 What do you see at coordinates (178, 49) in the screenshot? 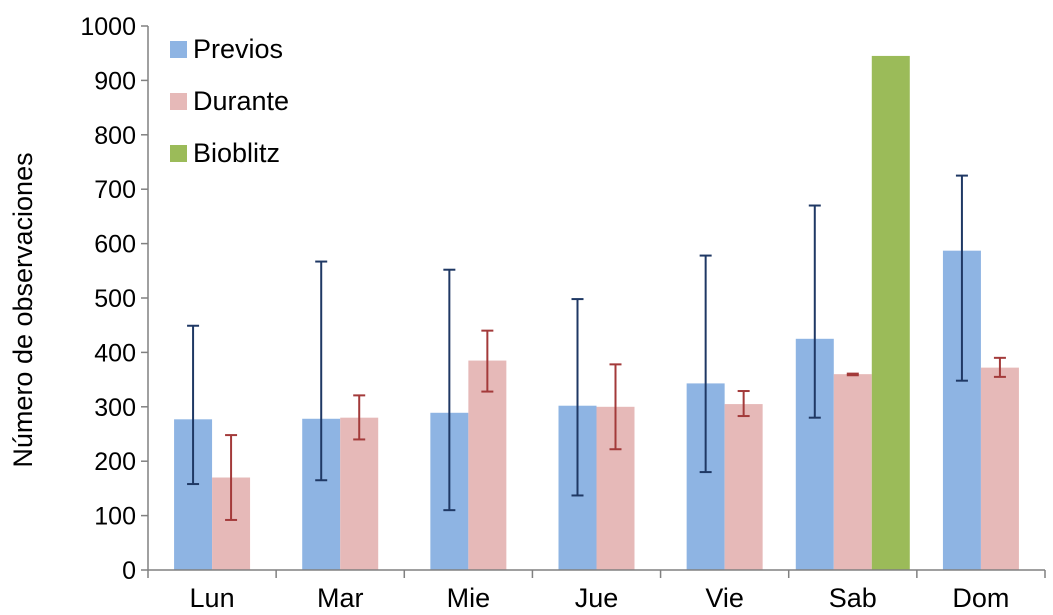
I see `legend-swatch-previos` at bounding box center [178, 49].